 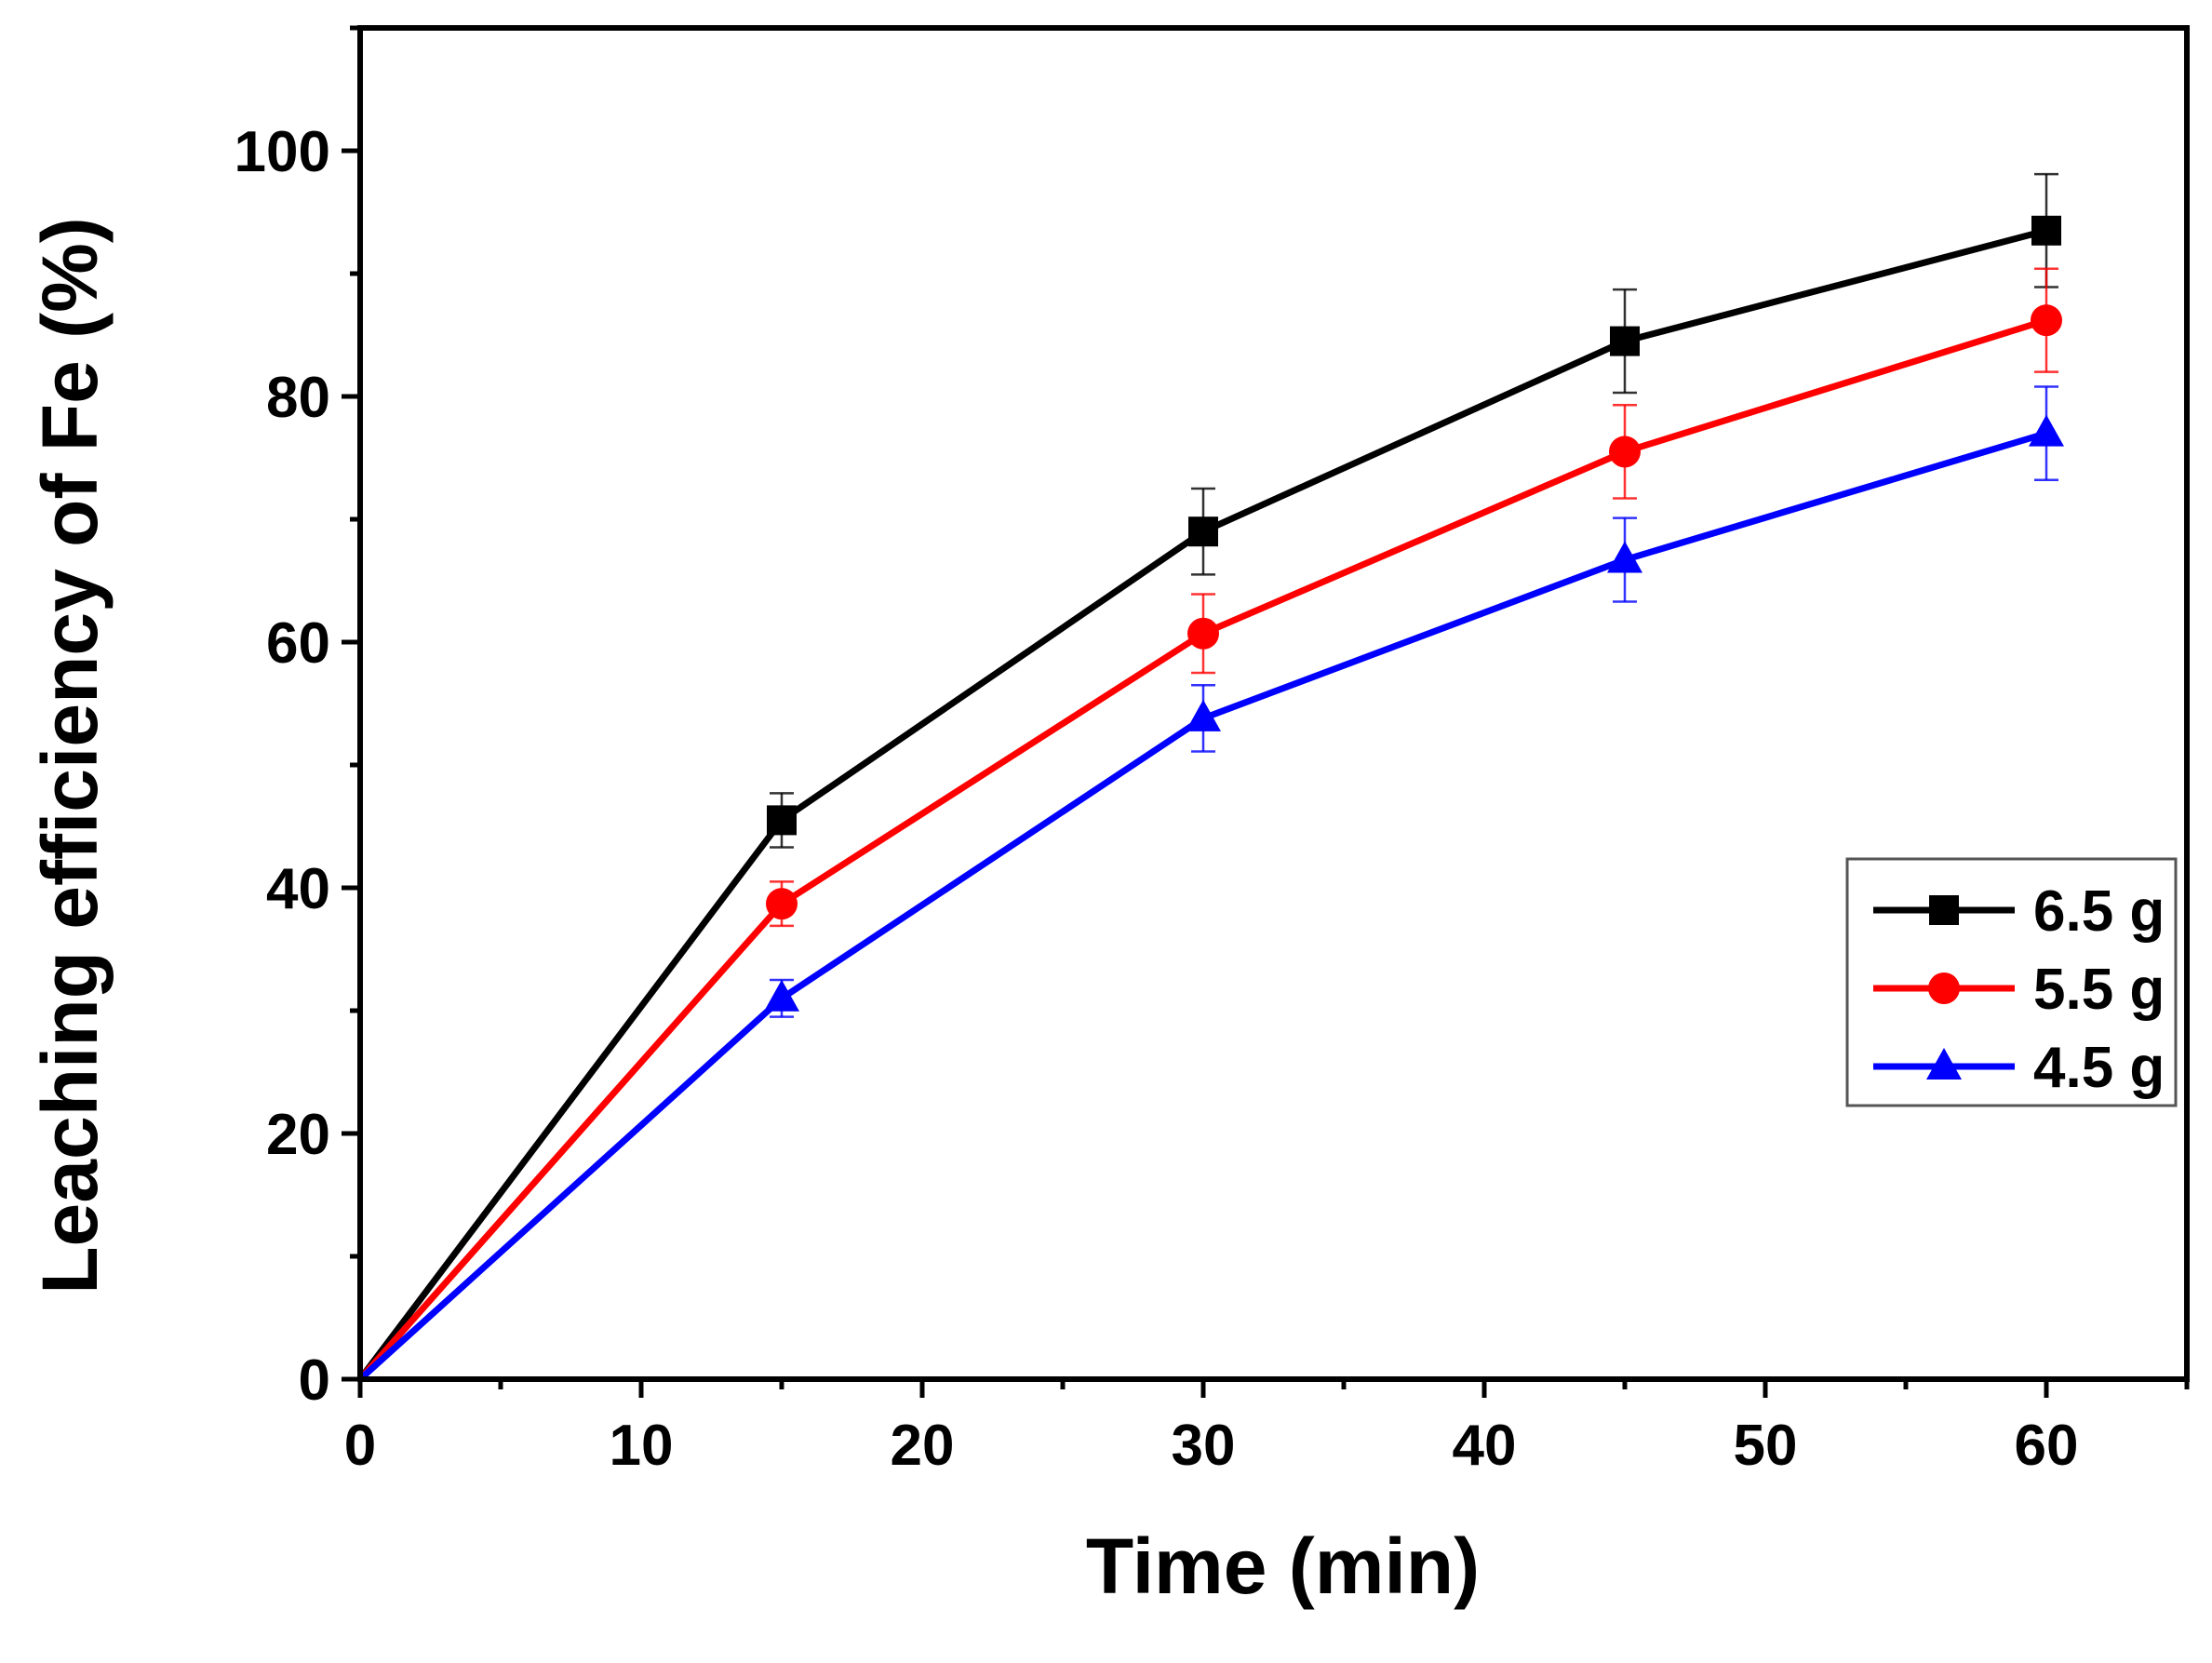 I want to click on legend-label: 4.5 g, so click(x=2099, y=1068).